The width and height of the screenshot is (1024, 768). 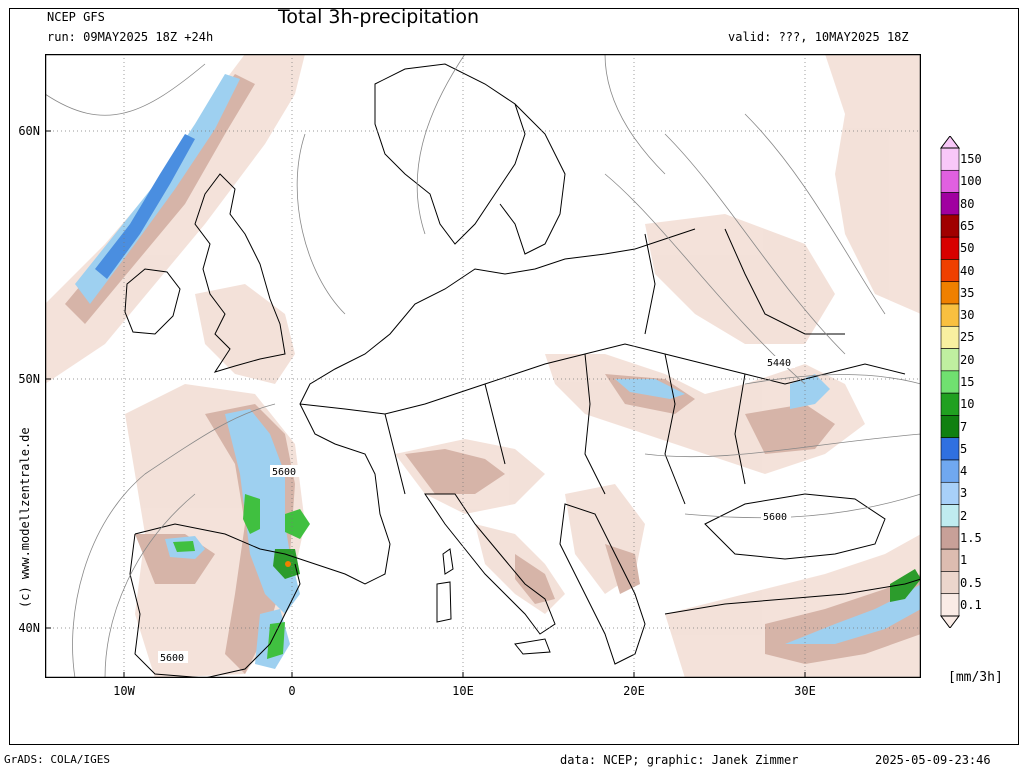 What do you see at coordinates (463, 691) in the screenshot?
I see `lon-label-10e: 10E` at bounding box center [463, 691].